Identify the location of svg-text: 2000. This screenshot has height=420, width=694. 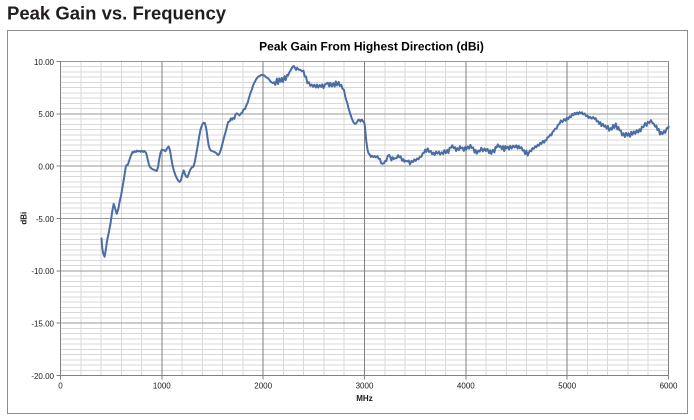
(263, 386).